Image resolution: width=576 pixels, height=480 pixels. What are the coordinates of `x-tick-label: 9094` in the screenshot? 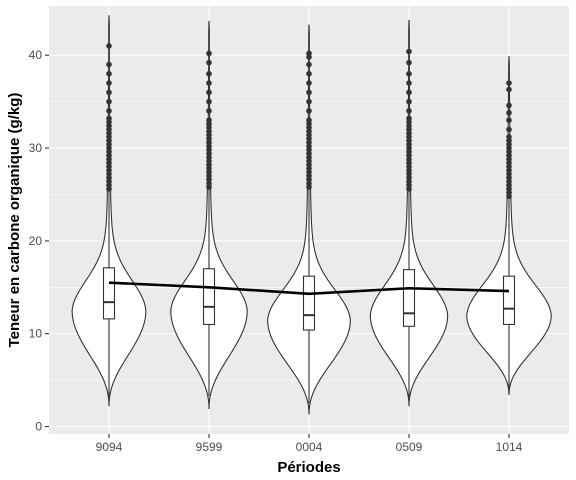 It's located at (109, 447).